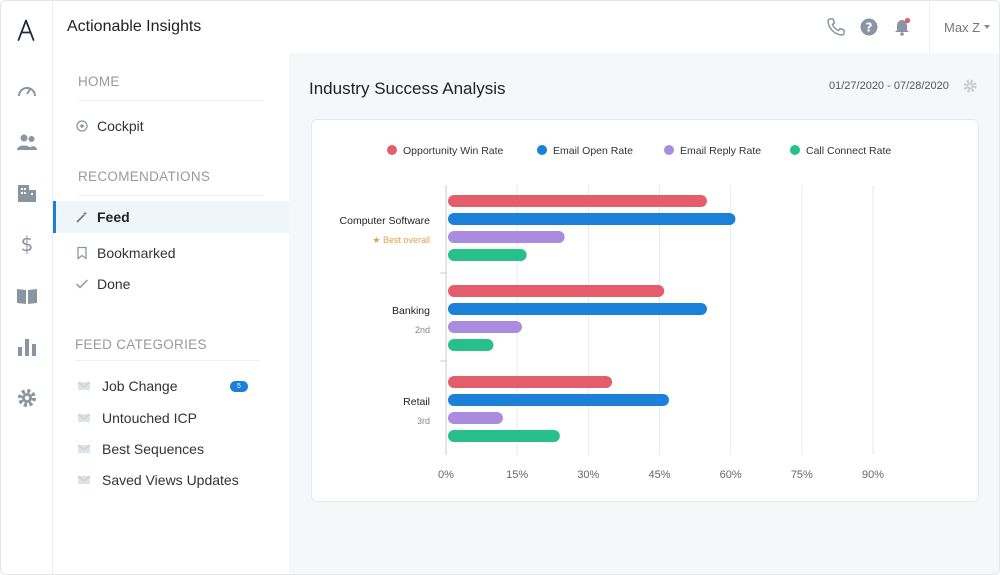 The height and width of the screenshot is (575, 1000). I want to click on x-tick-label: 0%, so click(446, 475).